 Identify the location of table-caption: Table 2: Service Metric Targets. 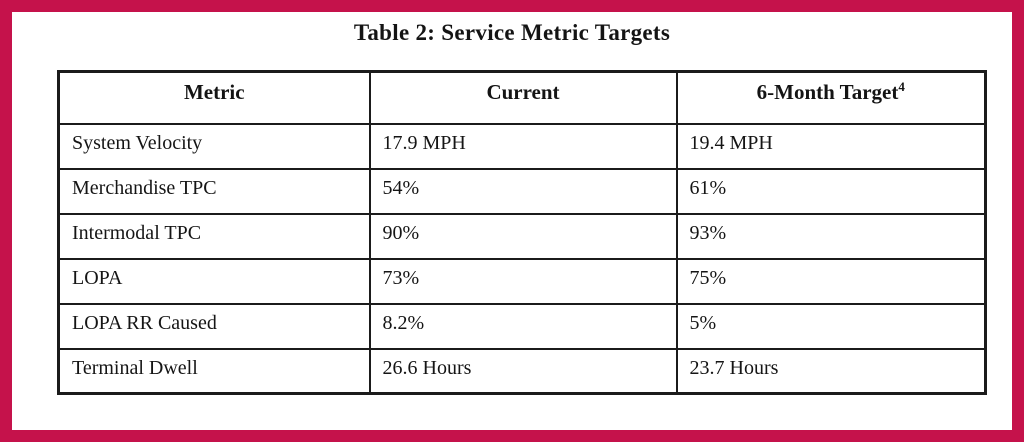
(512, 32).